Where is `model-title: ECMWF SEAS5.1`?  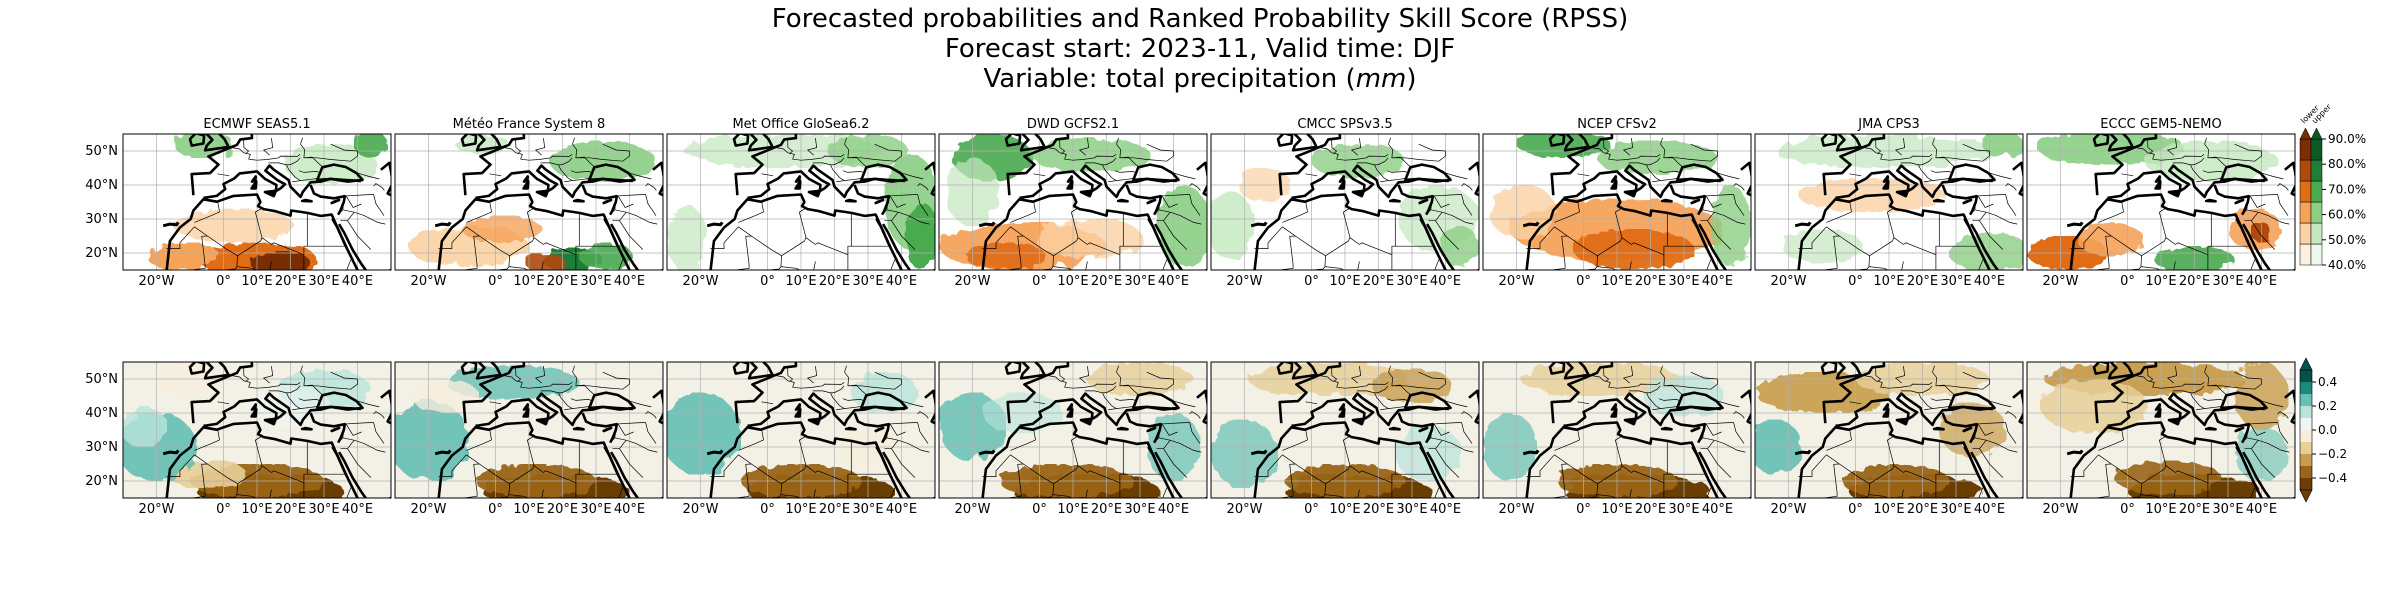 model-title: ECMWF SEAS5.1 is located at coordinates (256, 124).